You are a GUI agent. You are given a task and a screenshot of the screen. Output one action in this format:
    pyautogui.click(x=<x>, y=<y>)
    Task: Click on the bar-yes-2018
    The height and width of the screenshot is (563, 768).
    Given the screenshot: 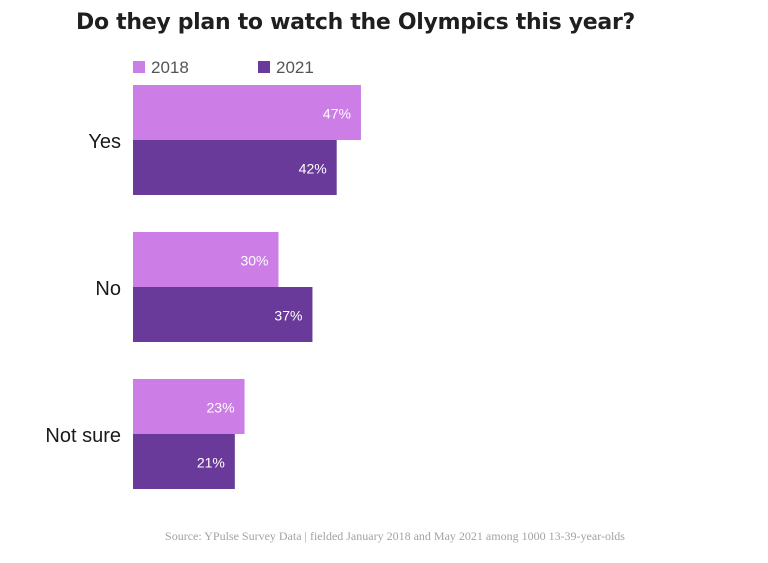 What is the action you would take?
    pyautogui.click(x=247, y=112)
    